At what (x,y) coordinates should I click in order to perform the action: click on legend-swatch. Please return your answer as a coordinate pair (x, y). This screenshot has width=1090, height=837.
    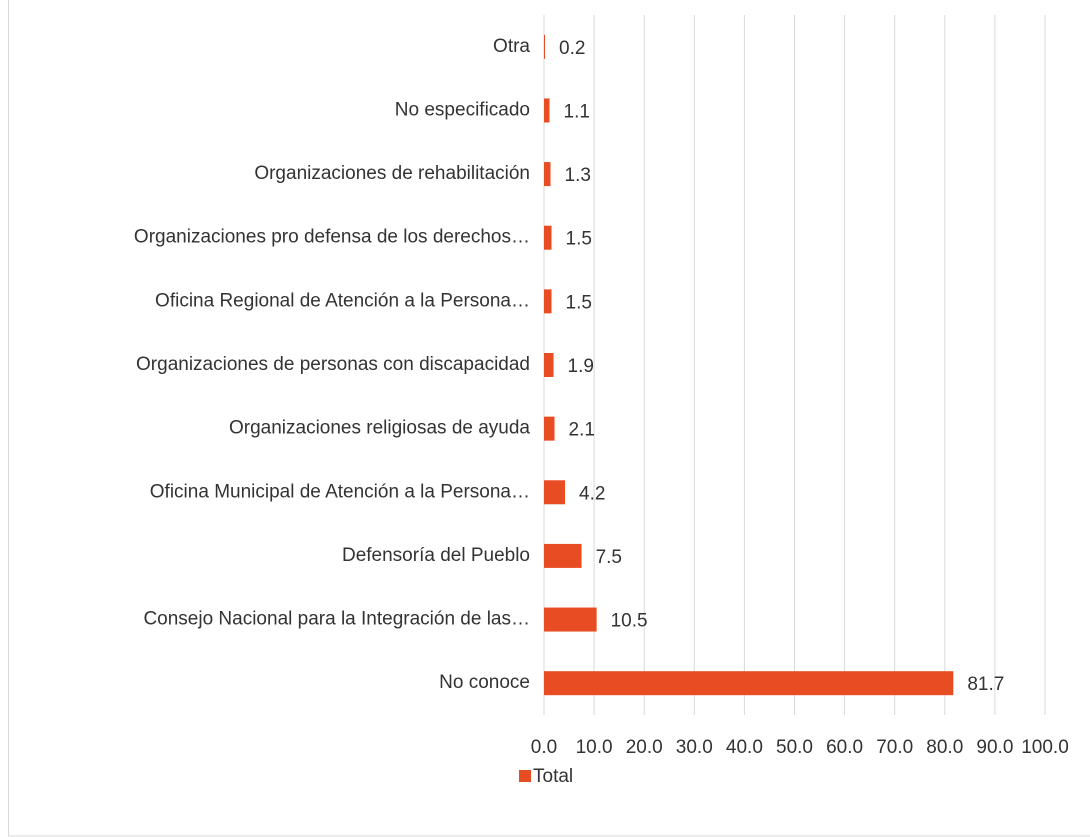
    Looking at the image, I should click on (525, 776).